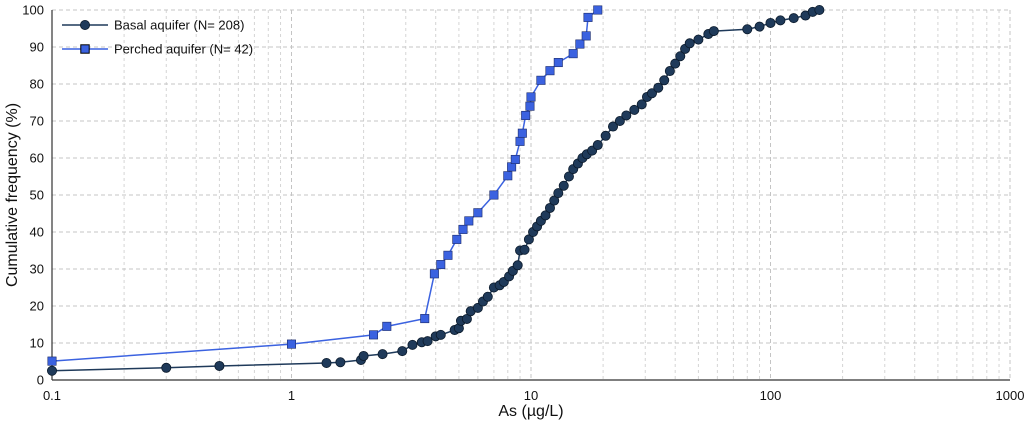 The height and width of the screenshot is (423, 1024). Describe the element at coordinates (530, 411) in the screenshot. I see `x-axis-title: As (µg/L)` at that location.